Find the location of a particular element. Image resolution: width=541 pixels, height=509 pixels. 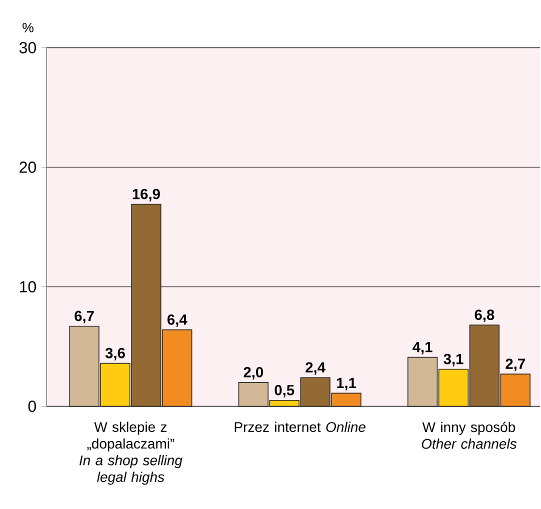

y-tick-label: 0 is located at coordinates (32, 406).